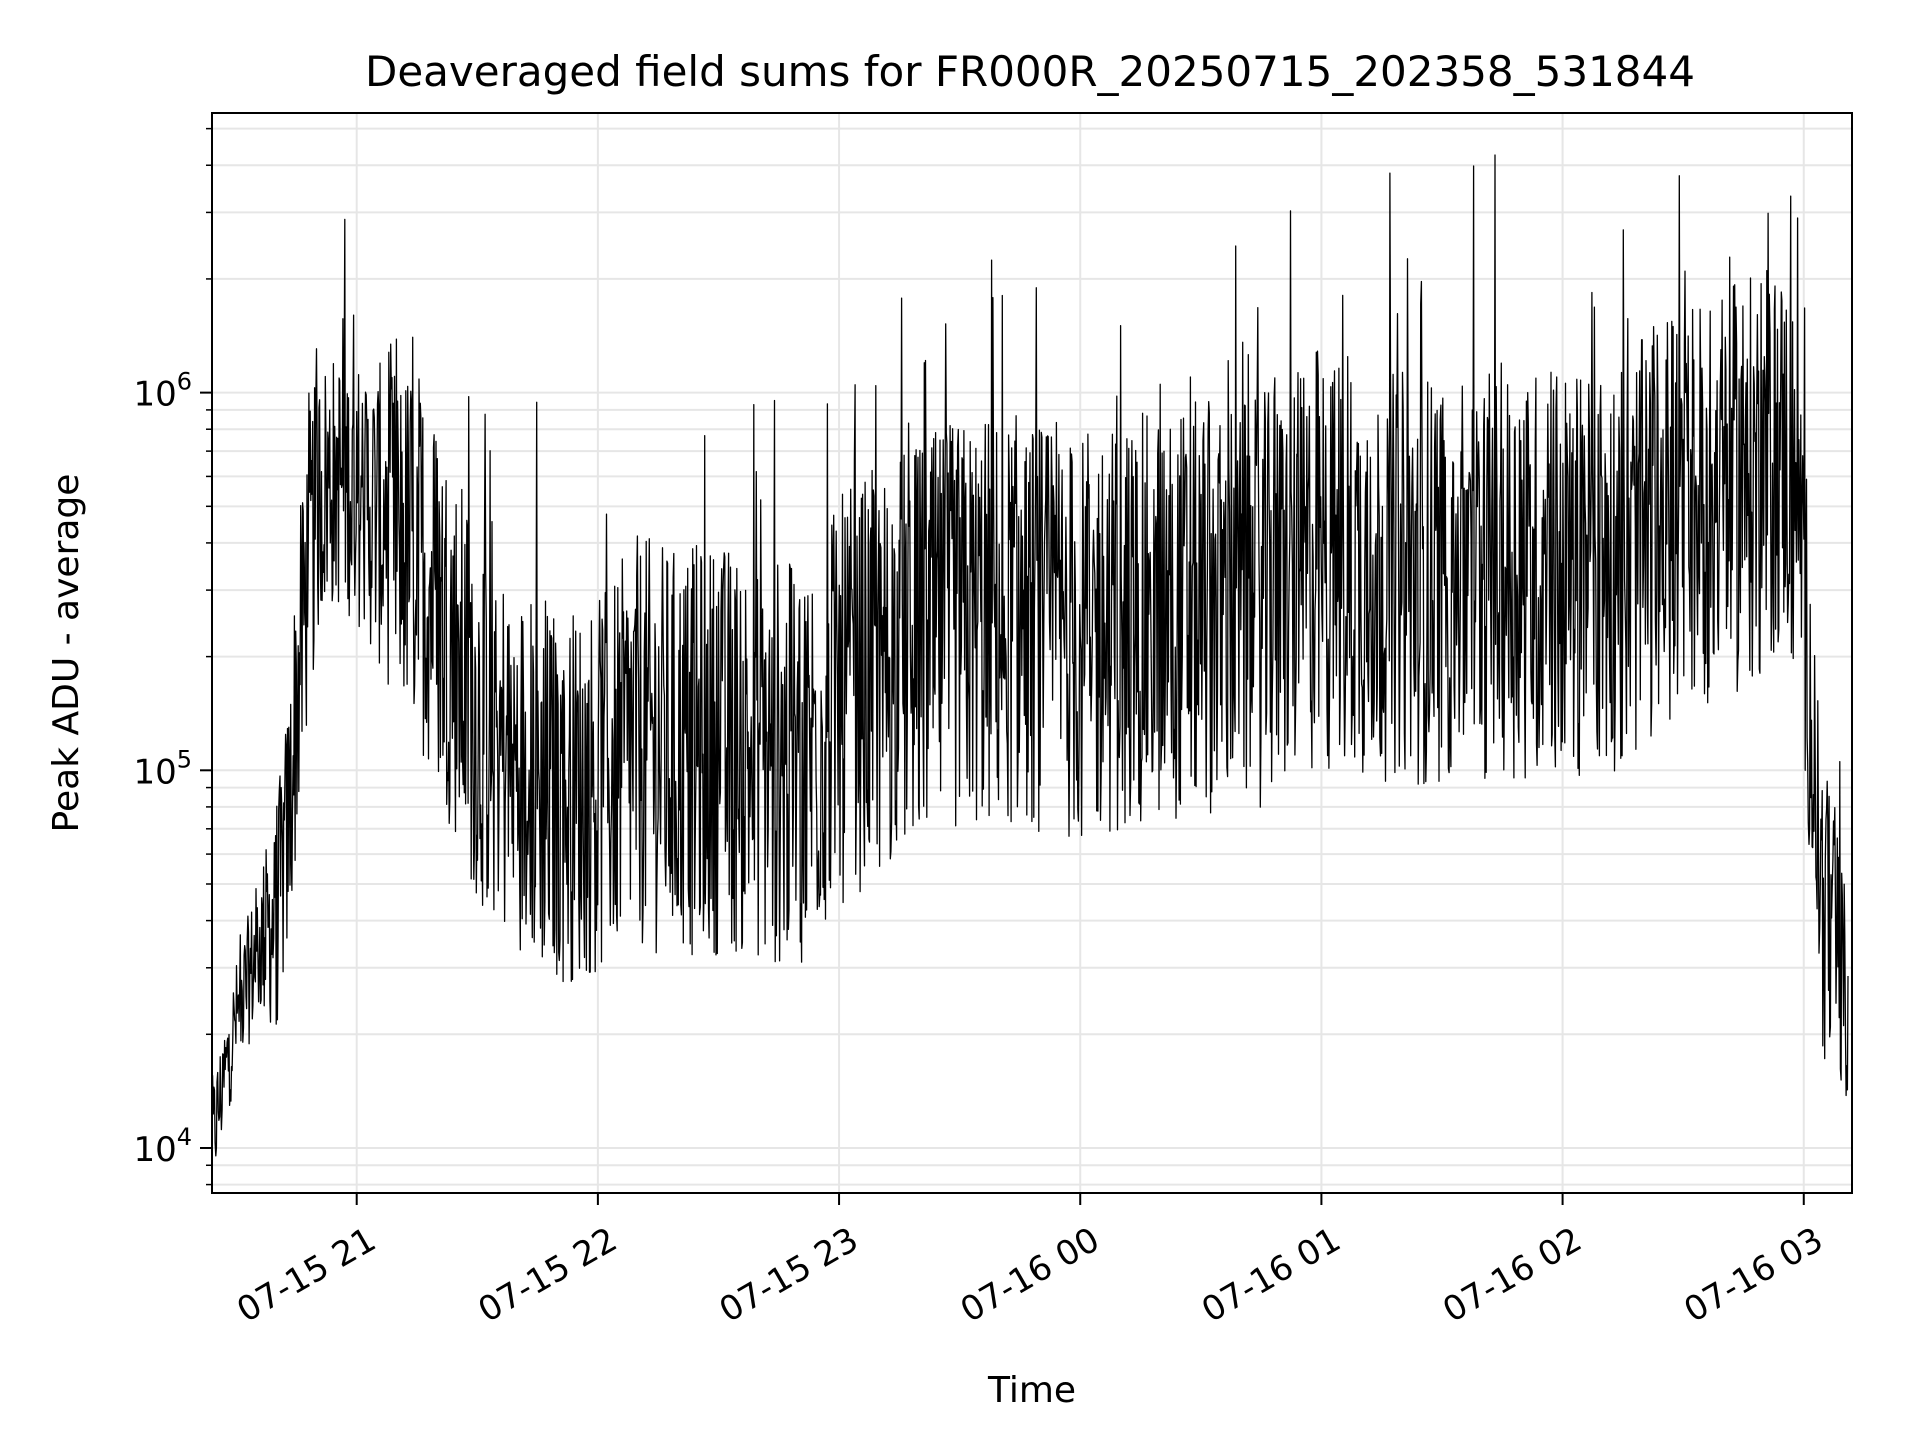 The width and height of the screenshot is (1920, 1440). What do you see at coordinates (162, 391) in the screenshot?
I see `y-tick-label: 10⁶` at bounding box center [162, 391].